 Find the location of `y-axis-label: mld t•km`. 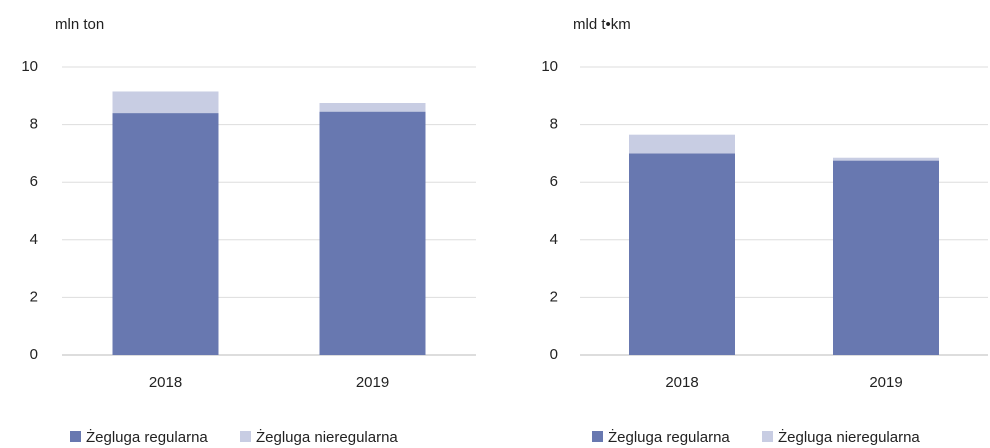

y-axis-label: mld t•km is located at coordinates (602, 24).